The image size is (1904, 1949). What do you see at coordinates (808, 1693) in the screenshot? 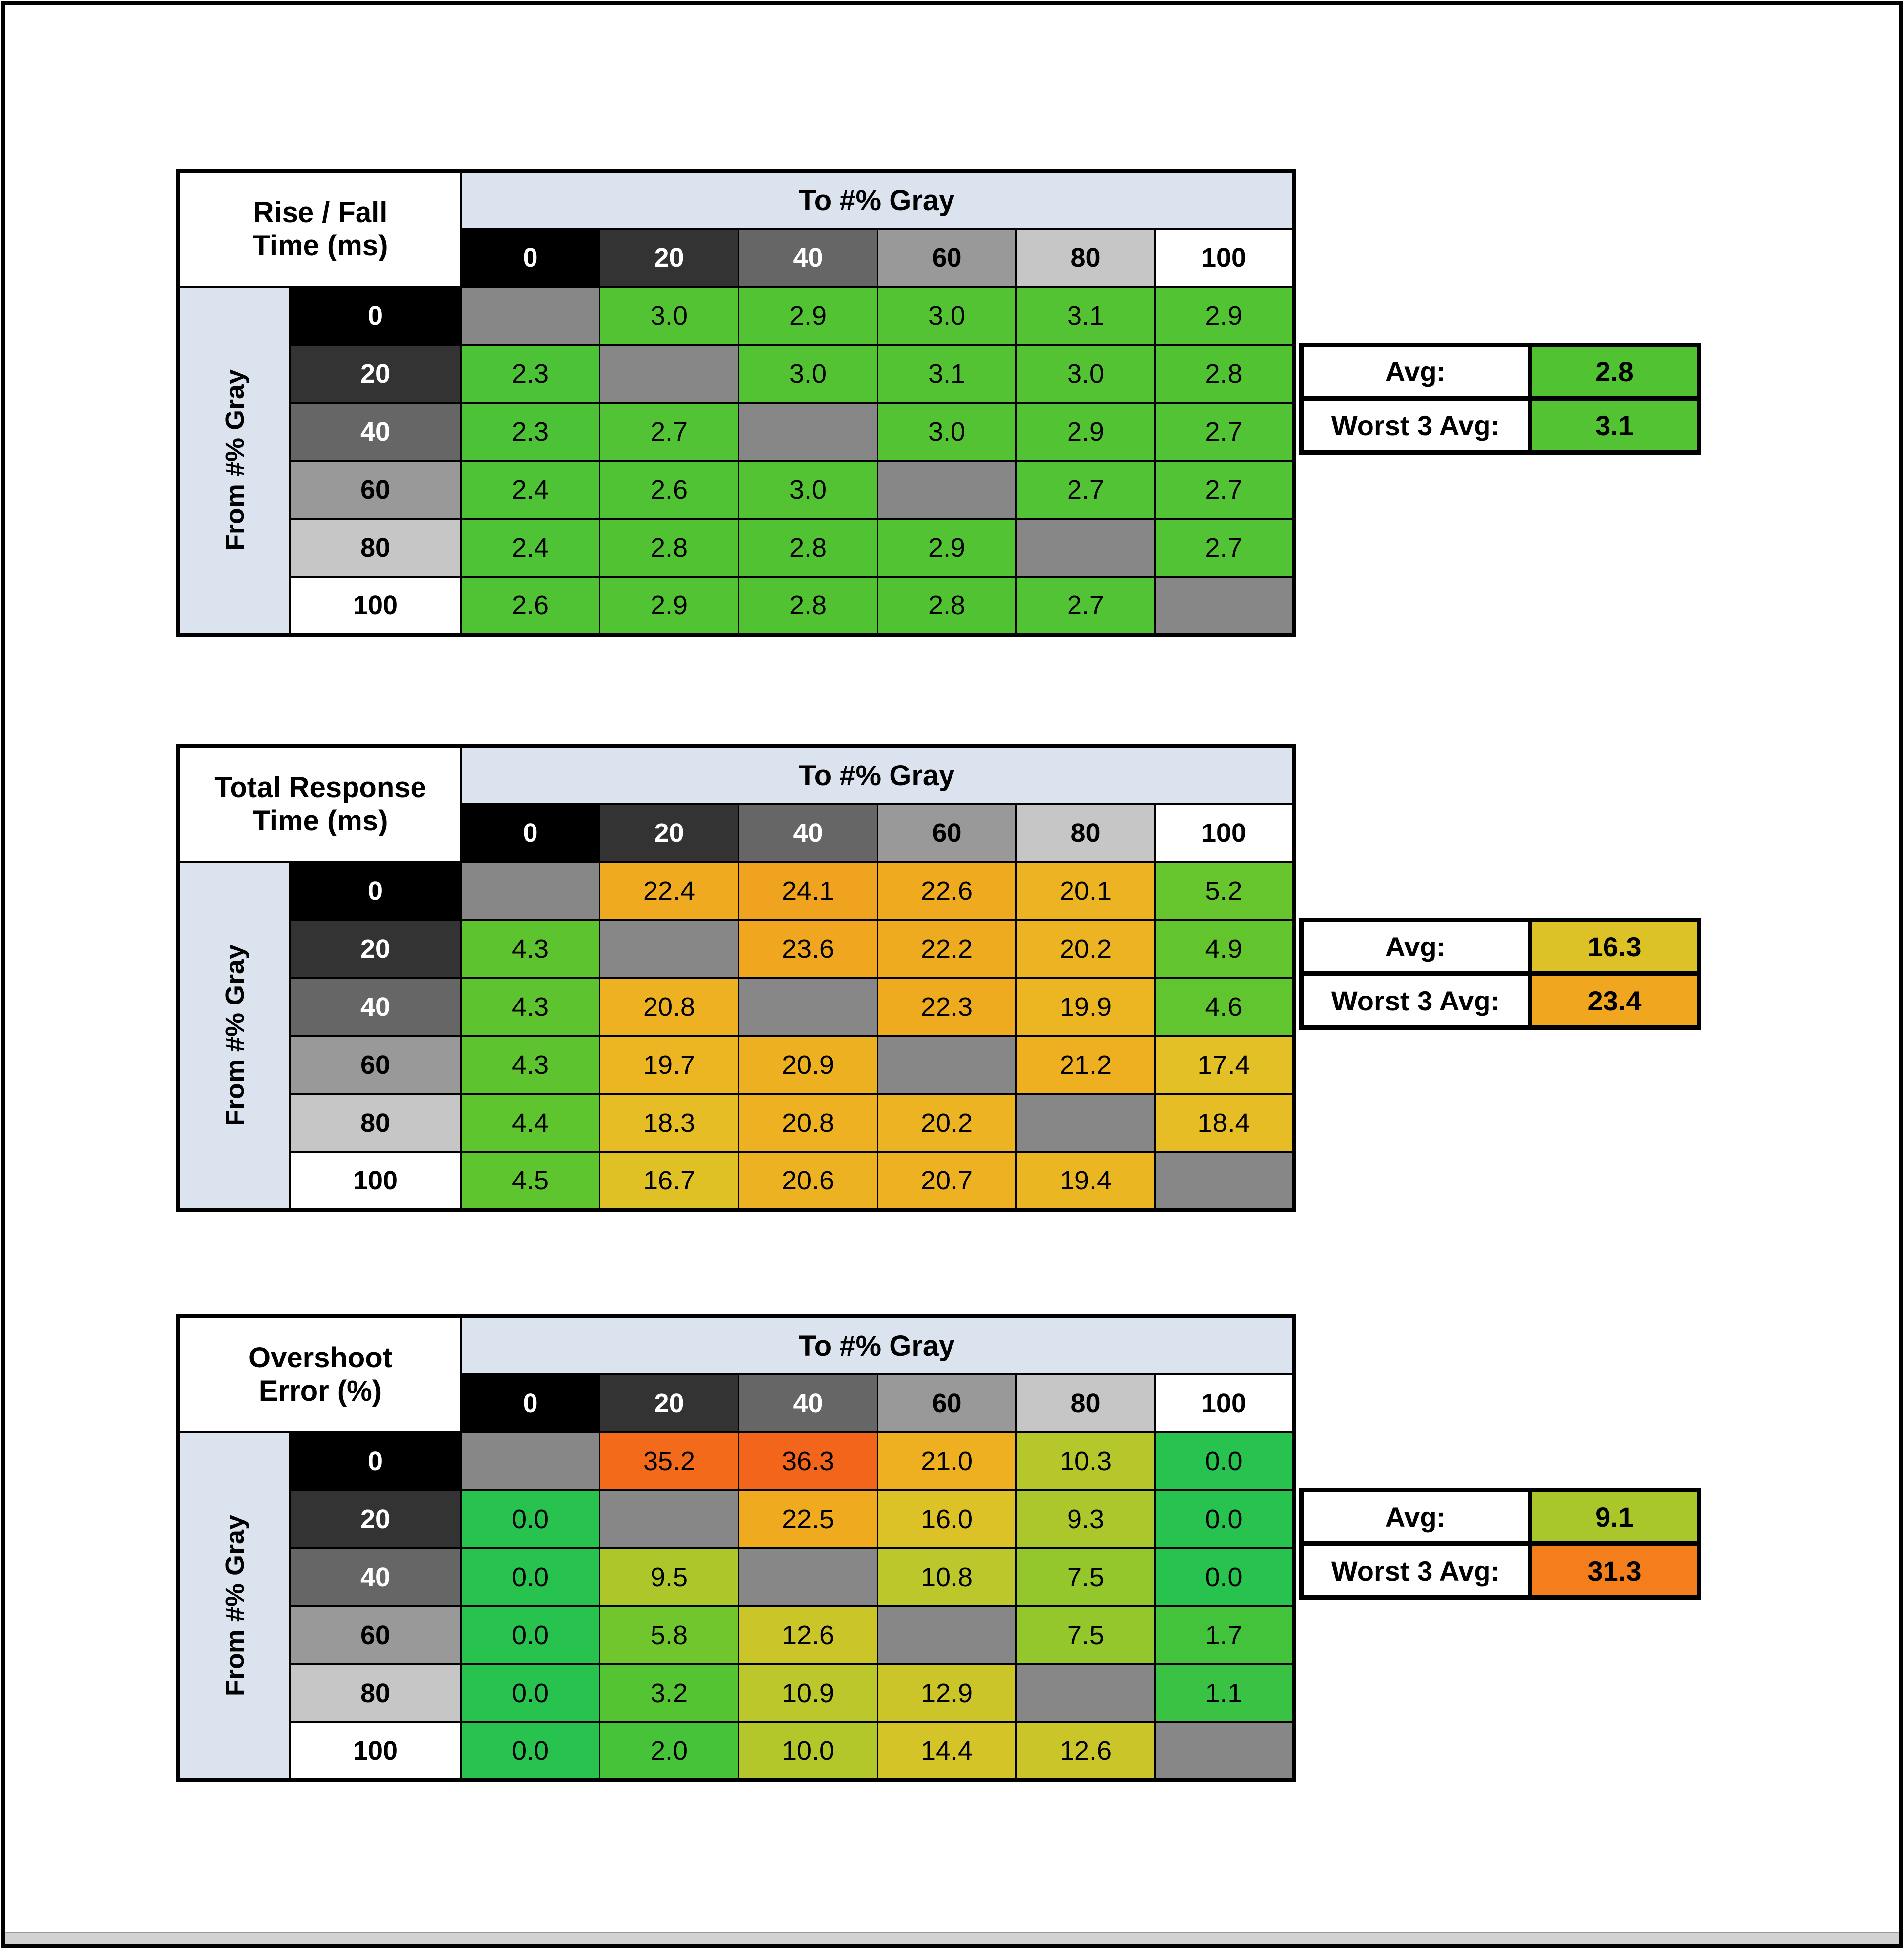
I see `value-cell: 10.9` at bounding box center [808, 1693].